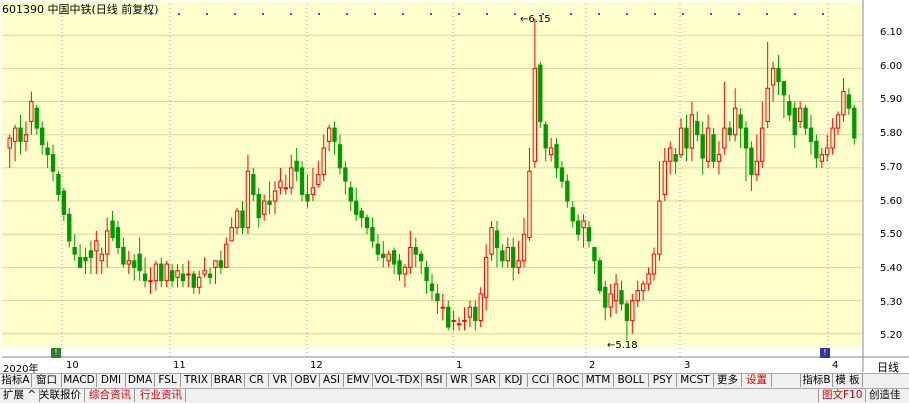 This screenshot has width=909, height=403. What do you see at coordinates (842, 395) in the screenshot?
I see `f10-button: 图文F10` at bounding box center [842, 395].